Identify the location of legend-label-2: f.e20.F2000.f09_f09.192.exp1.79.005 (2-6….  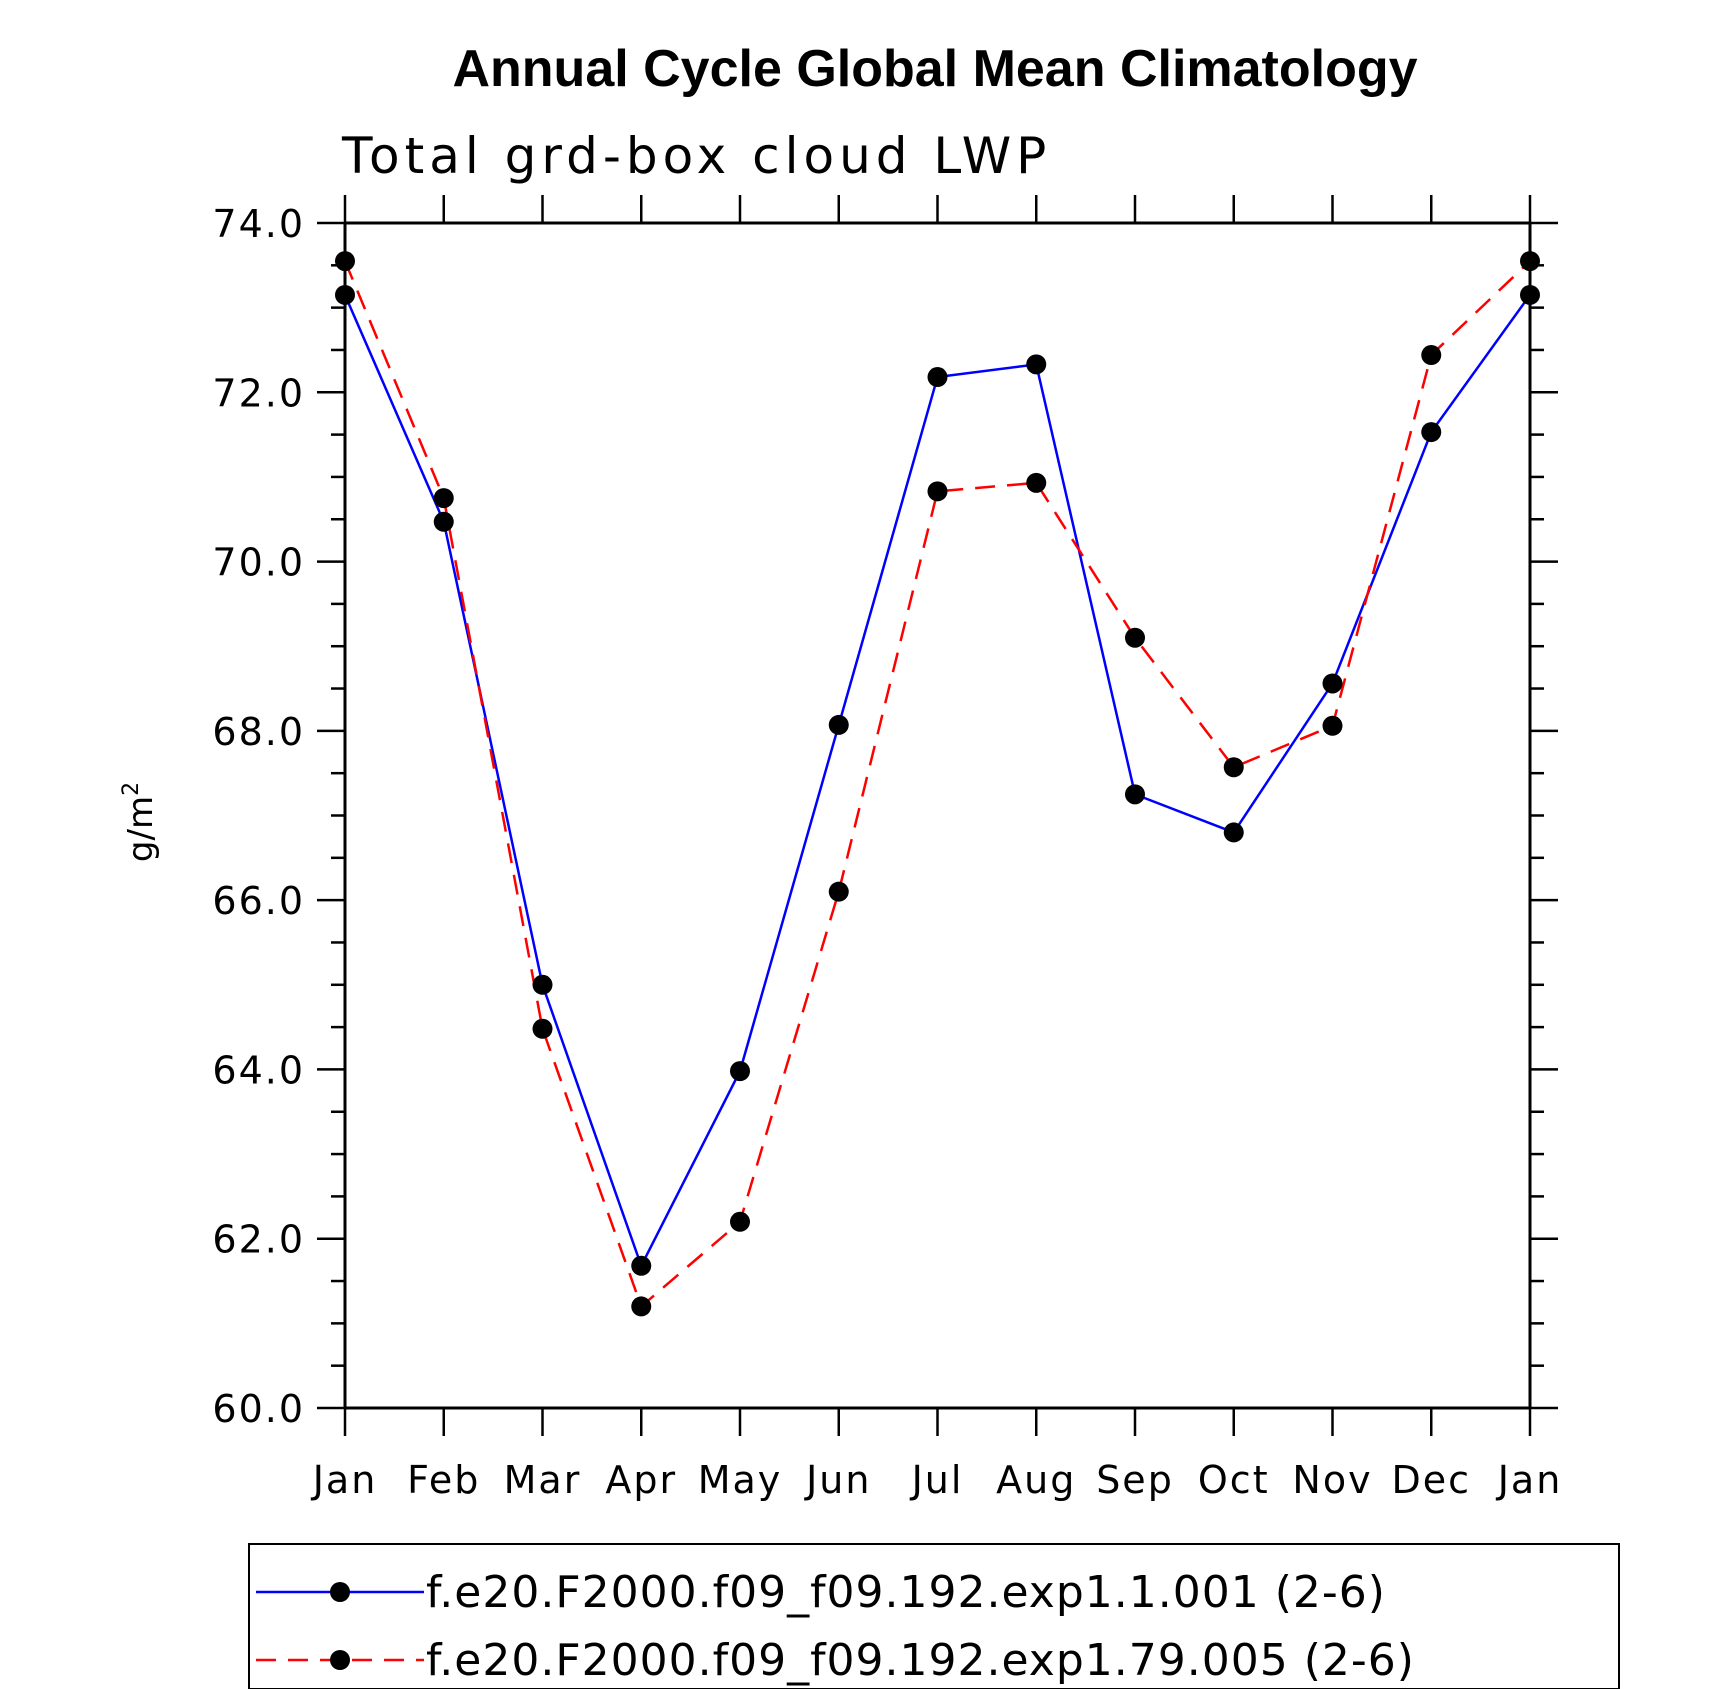
(920, 1660).